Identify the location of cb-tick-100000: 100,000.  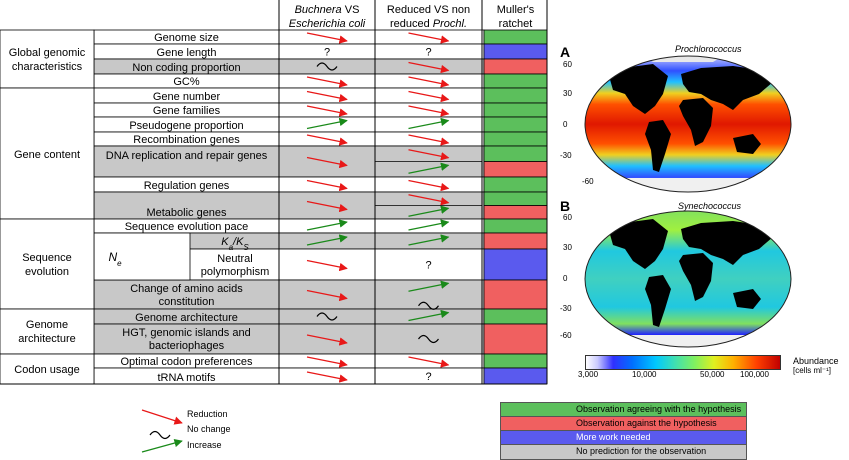
(754, 374).